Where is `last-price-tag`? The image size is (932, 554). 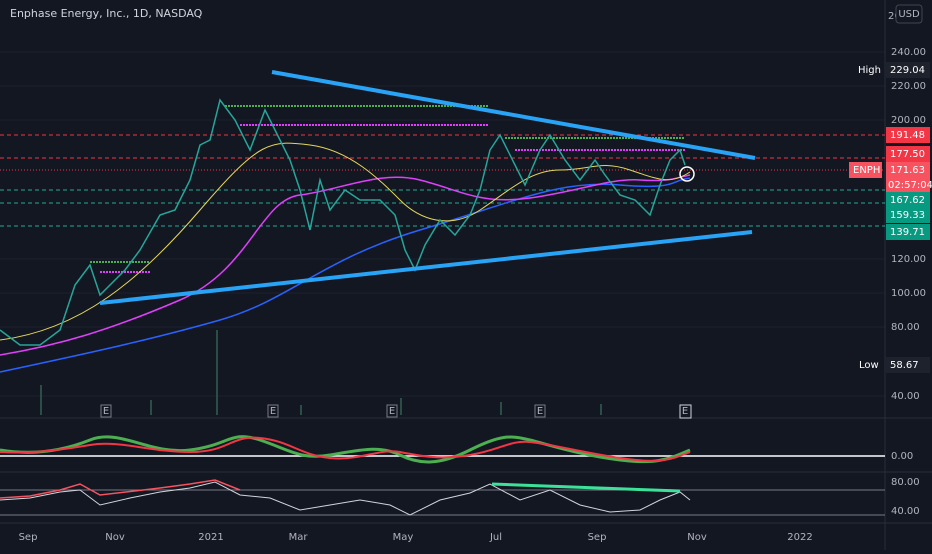
last-price-tag is located at coordinates (908, 177).